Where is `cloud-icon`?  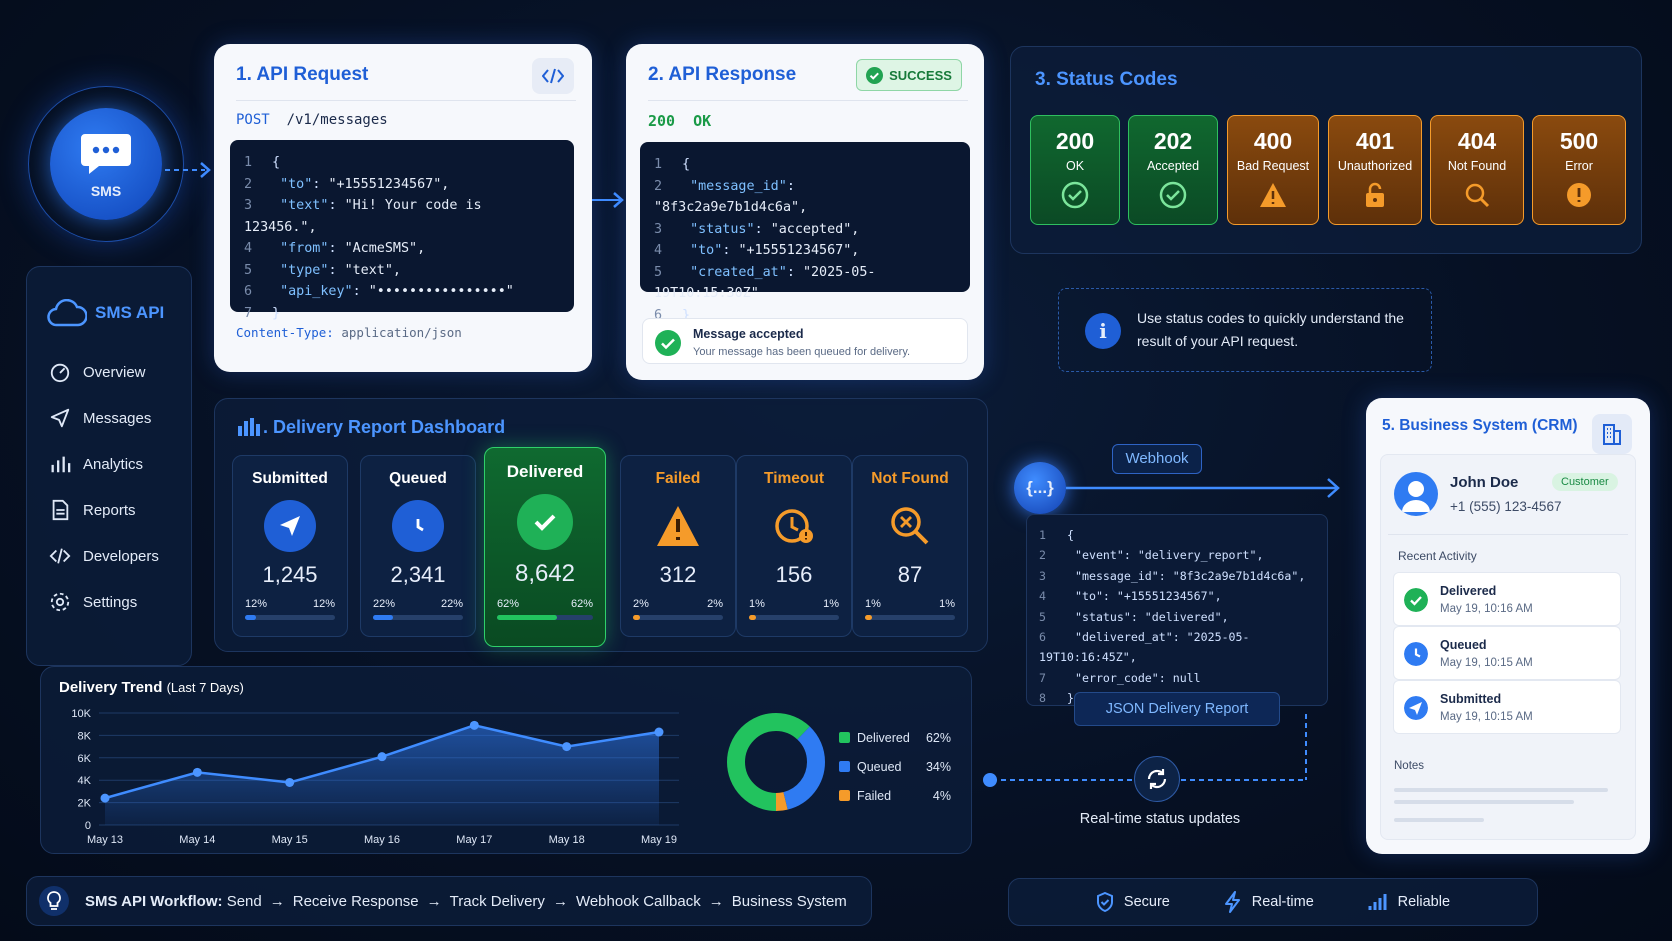
cloud-icon is located at coordinates (67, 313).